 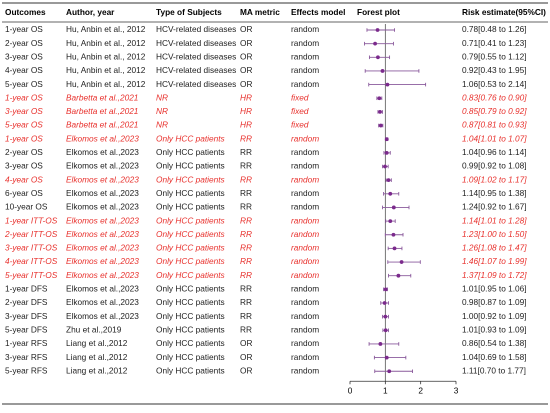 What do you see at coordinates (31, 261) in the screenshot?
I see `outcome-cell: 4-year ITT-OS` at bounding box center [31, 261].